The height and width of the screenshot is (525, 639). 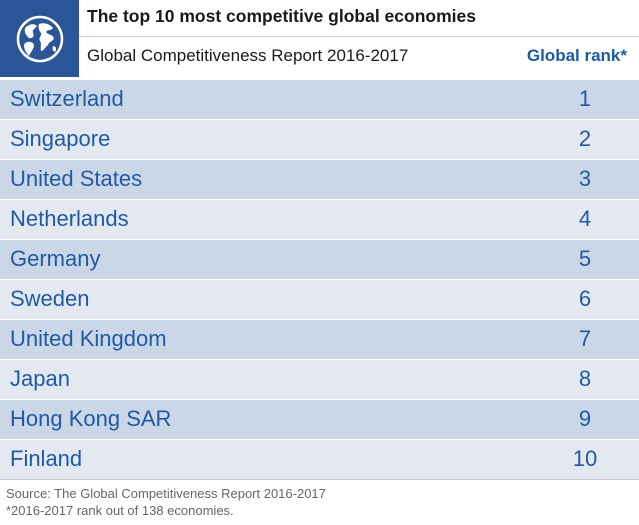 I want to click on footnote: *2016-2017 rank out of 138 economies., so click(x=120, y=510).